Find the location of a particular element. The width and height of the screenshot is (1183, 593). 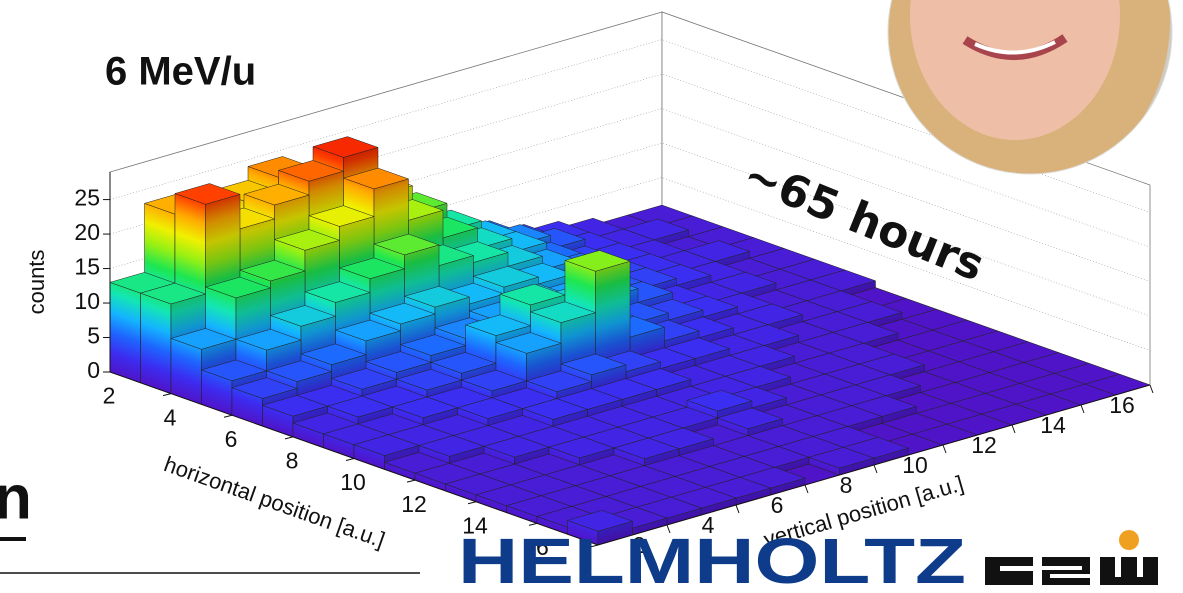

z-axis-label: counts is located at coordinates (36, 282).